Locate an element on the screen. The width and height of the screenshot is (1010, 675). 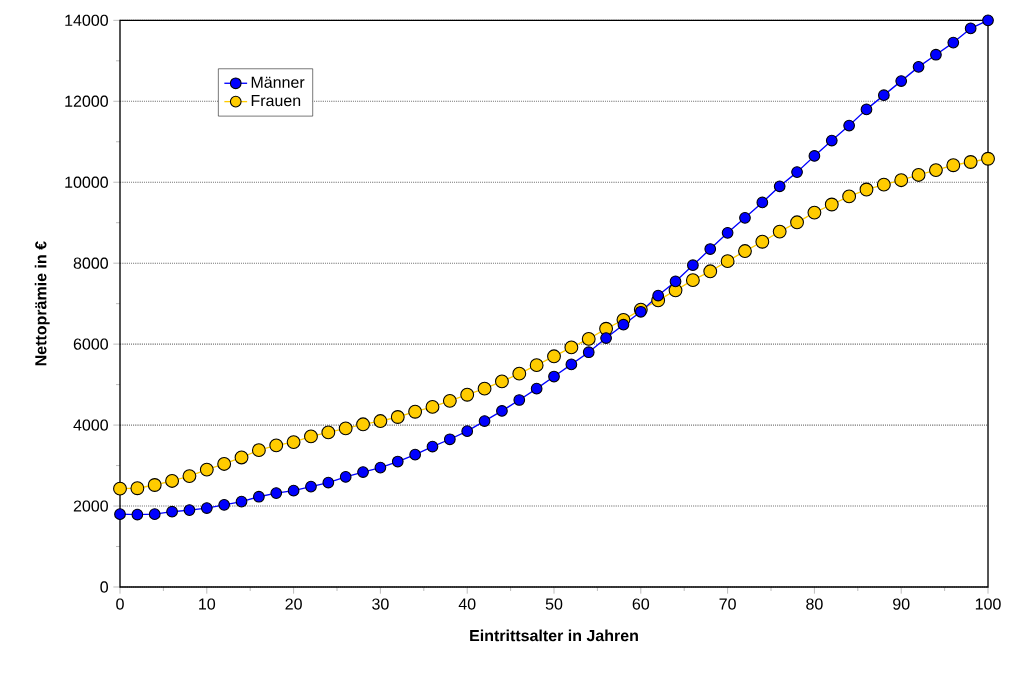
legend-label: Männer is located at coordinates (278, 82).